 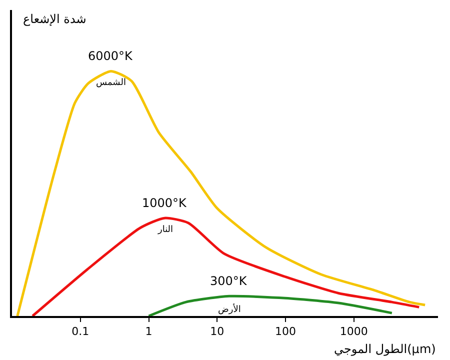 What do you see at coordinates (229, 309) in the screenshot?
I see `annotation: الأرض` at bounding box center [229, 309].